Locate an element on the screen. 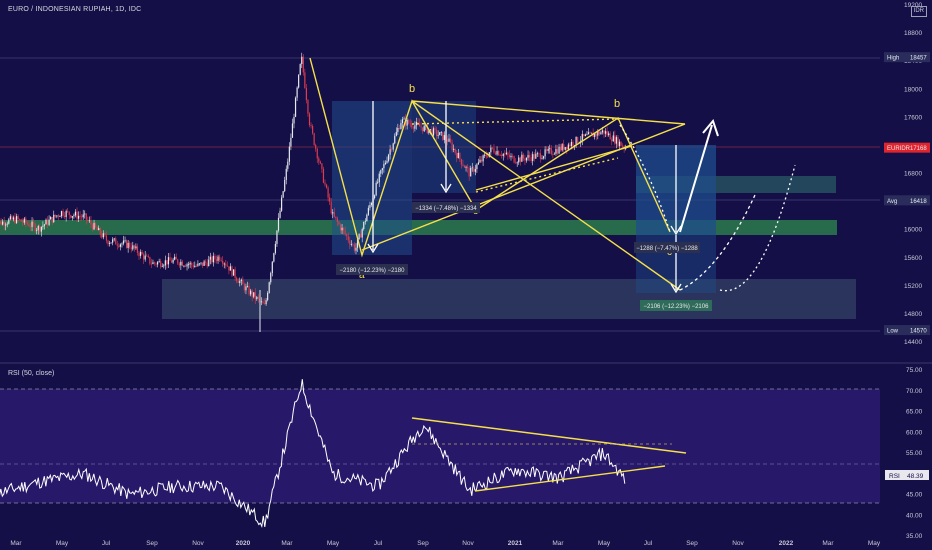 The width and height of the screenshot is (932, 550). wave-upper-dotted is located at coordinates (515, 121).